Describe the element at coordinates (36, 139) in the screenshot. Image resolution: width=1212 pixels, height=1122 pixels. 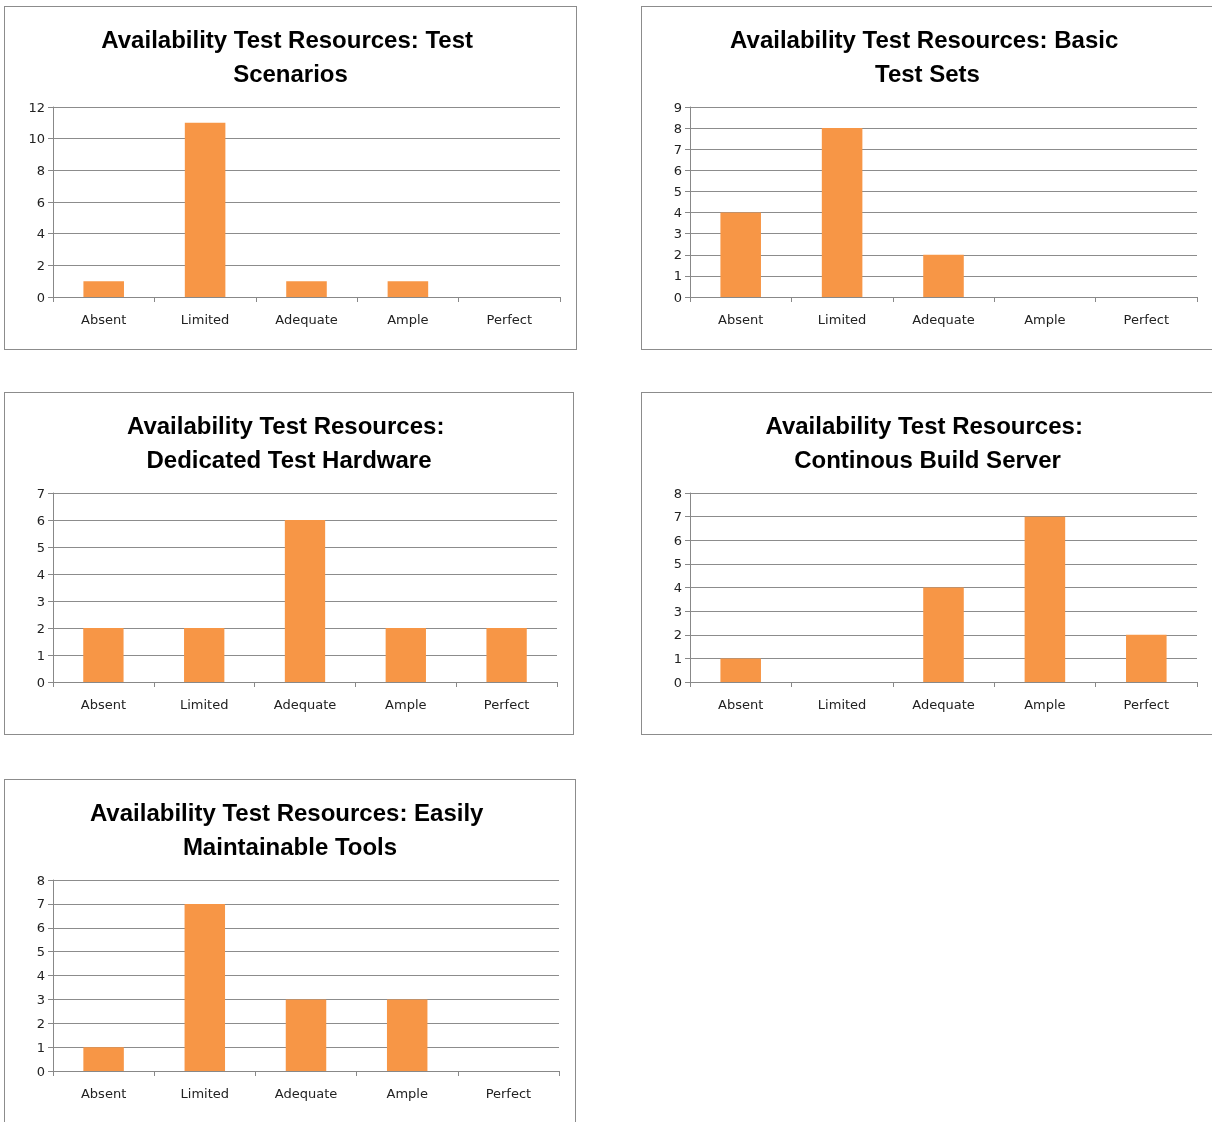
I see `y-tick-label: 10` at that location.